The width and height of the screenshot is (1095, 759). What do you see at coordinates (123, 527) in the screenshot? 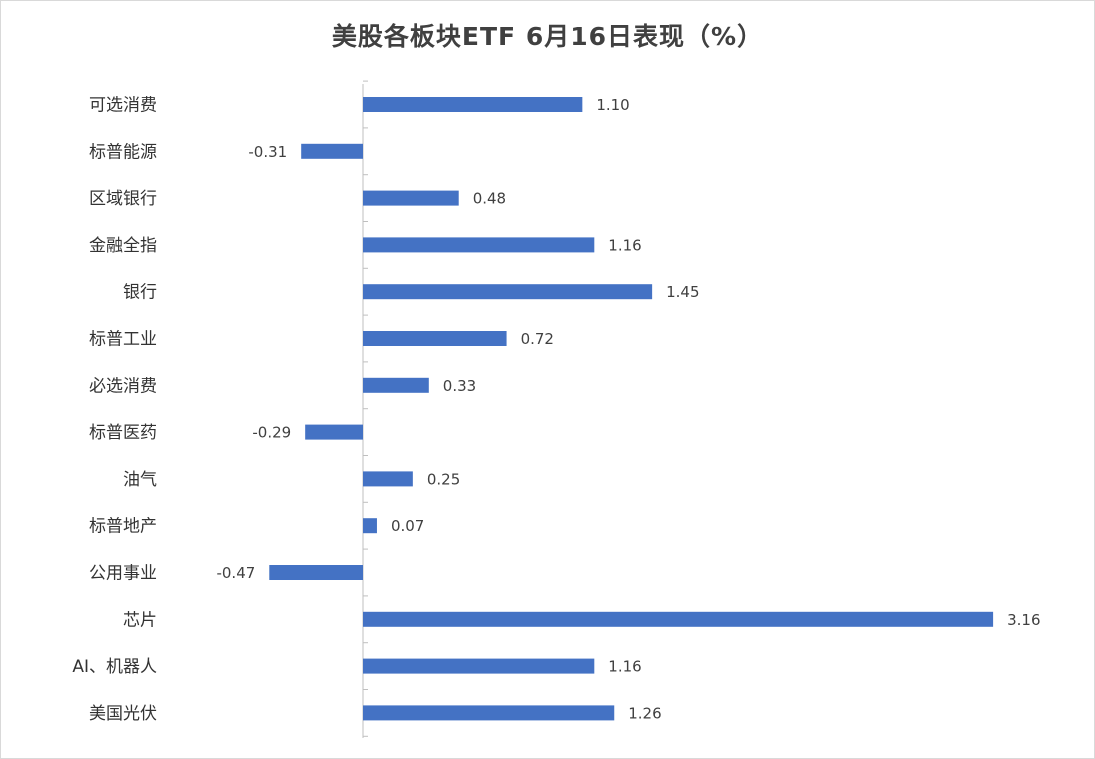
I see `category-label: 标普地产` at bounding box center [123, 527].